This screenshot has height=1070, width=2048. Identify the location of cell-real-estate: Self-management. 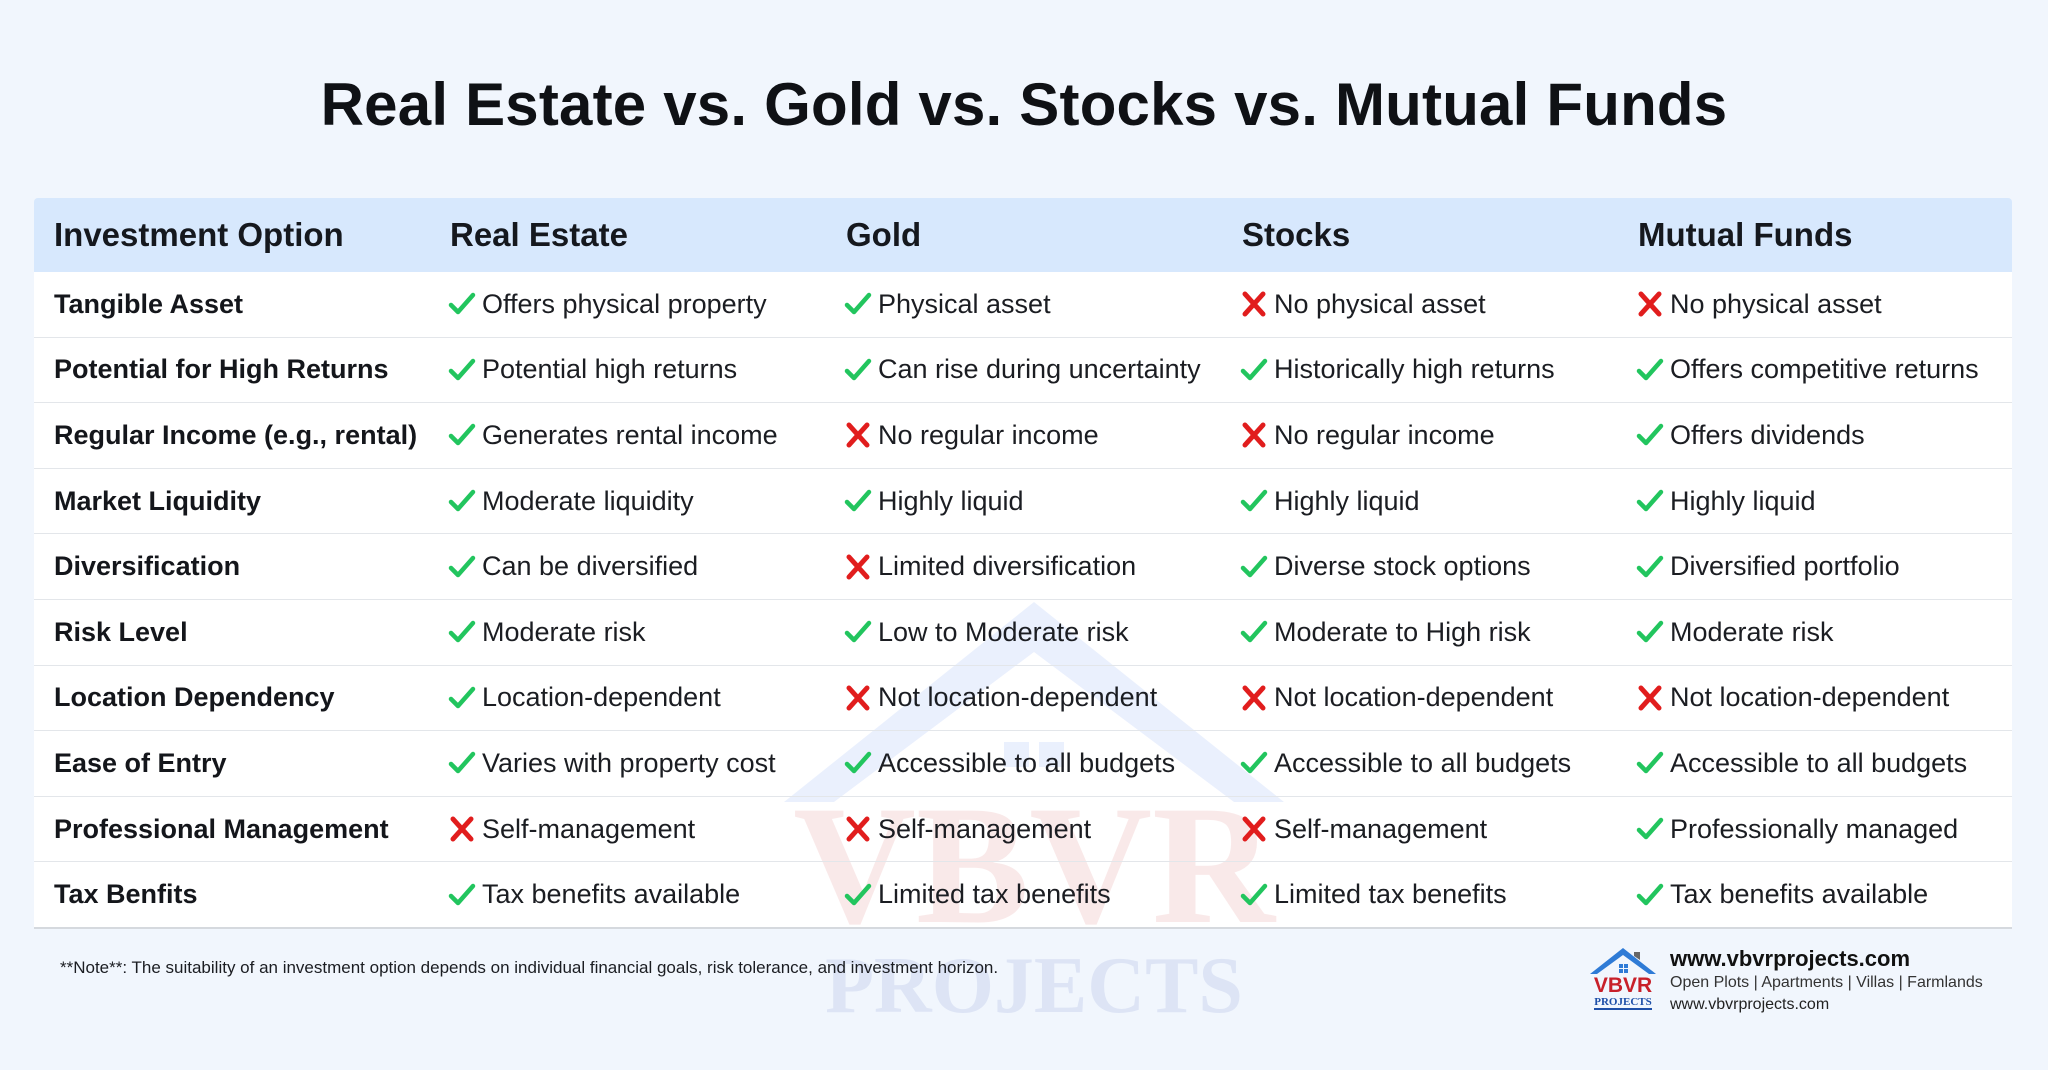
(628, 829).